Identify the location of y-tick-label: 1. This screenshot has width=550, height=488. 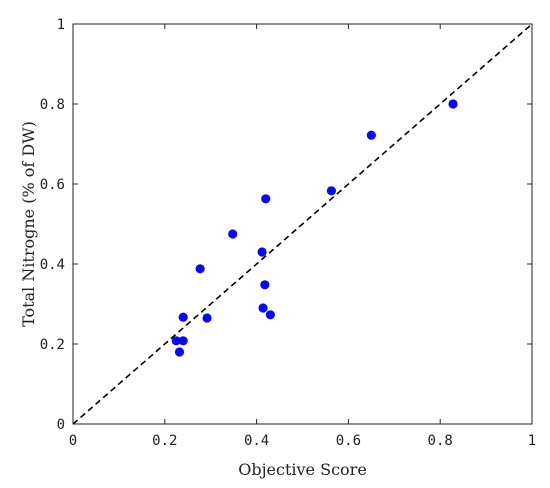
(61, 25).